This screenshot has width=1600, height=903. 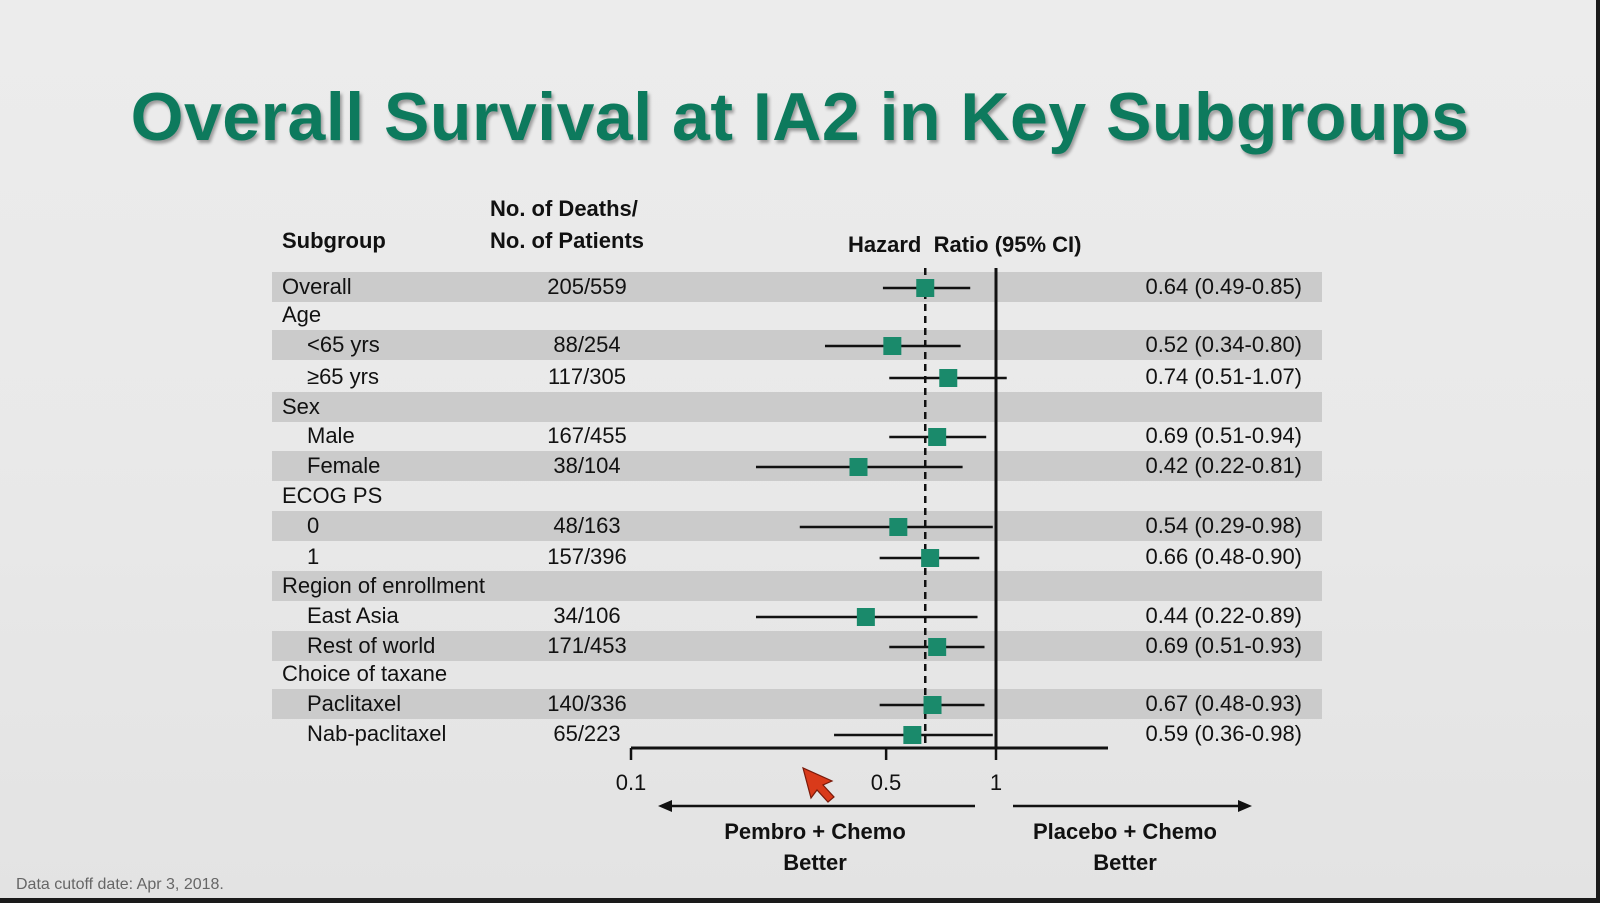 What do you see at coordinates (1124, 831) in the screenshot?
I see `favors-placebo-line1: Placebo + Chemo` at bounding box center [1124, 831].